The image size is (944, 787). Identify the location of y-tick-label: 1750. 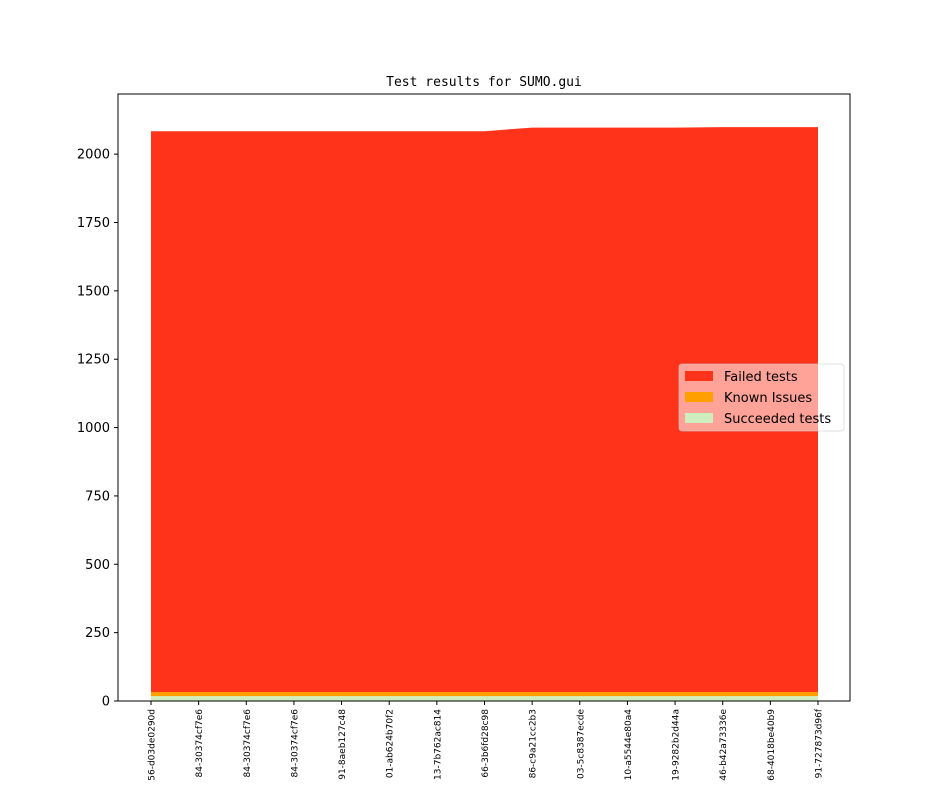
(93, 223).